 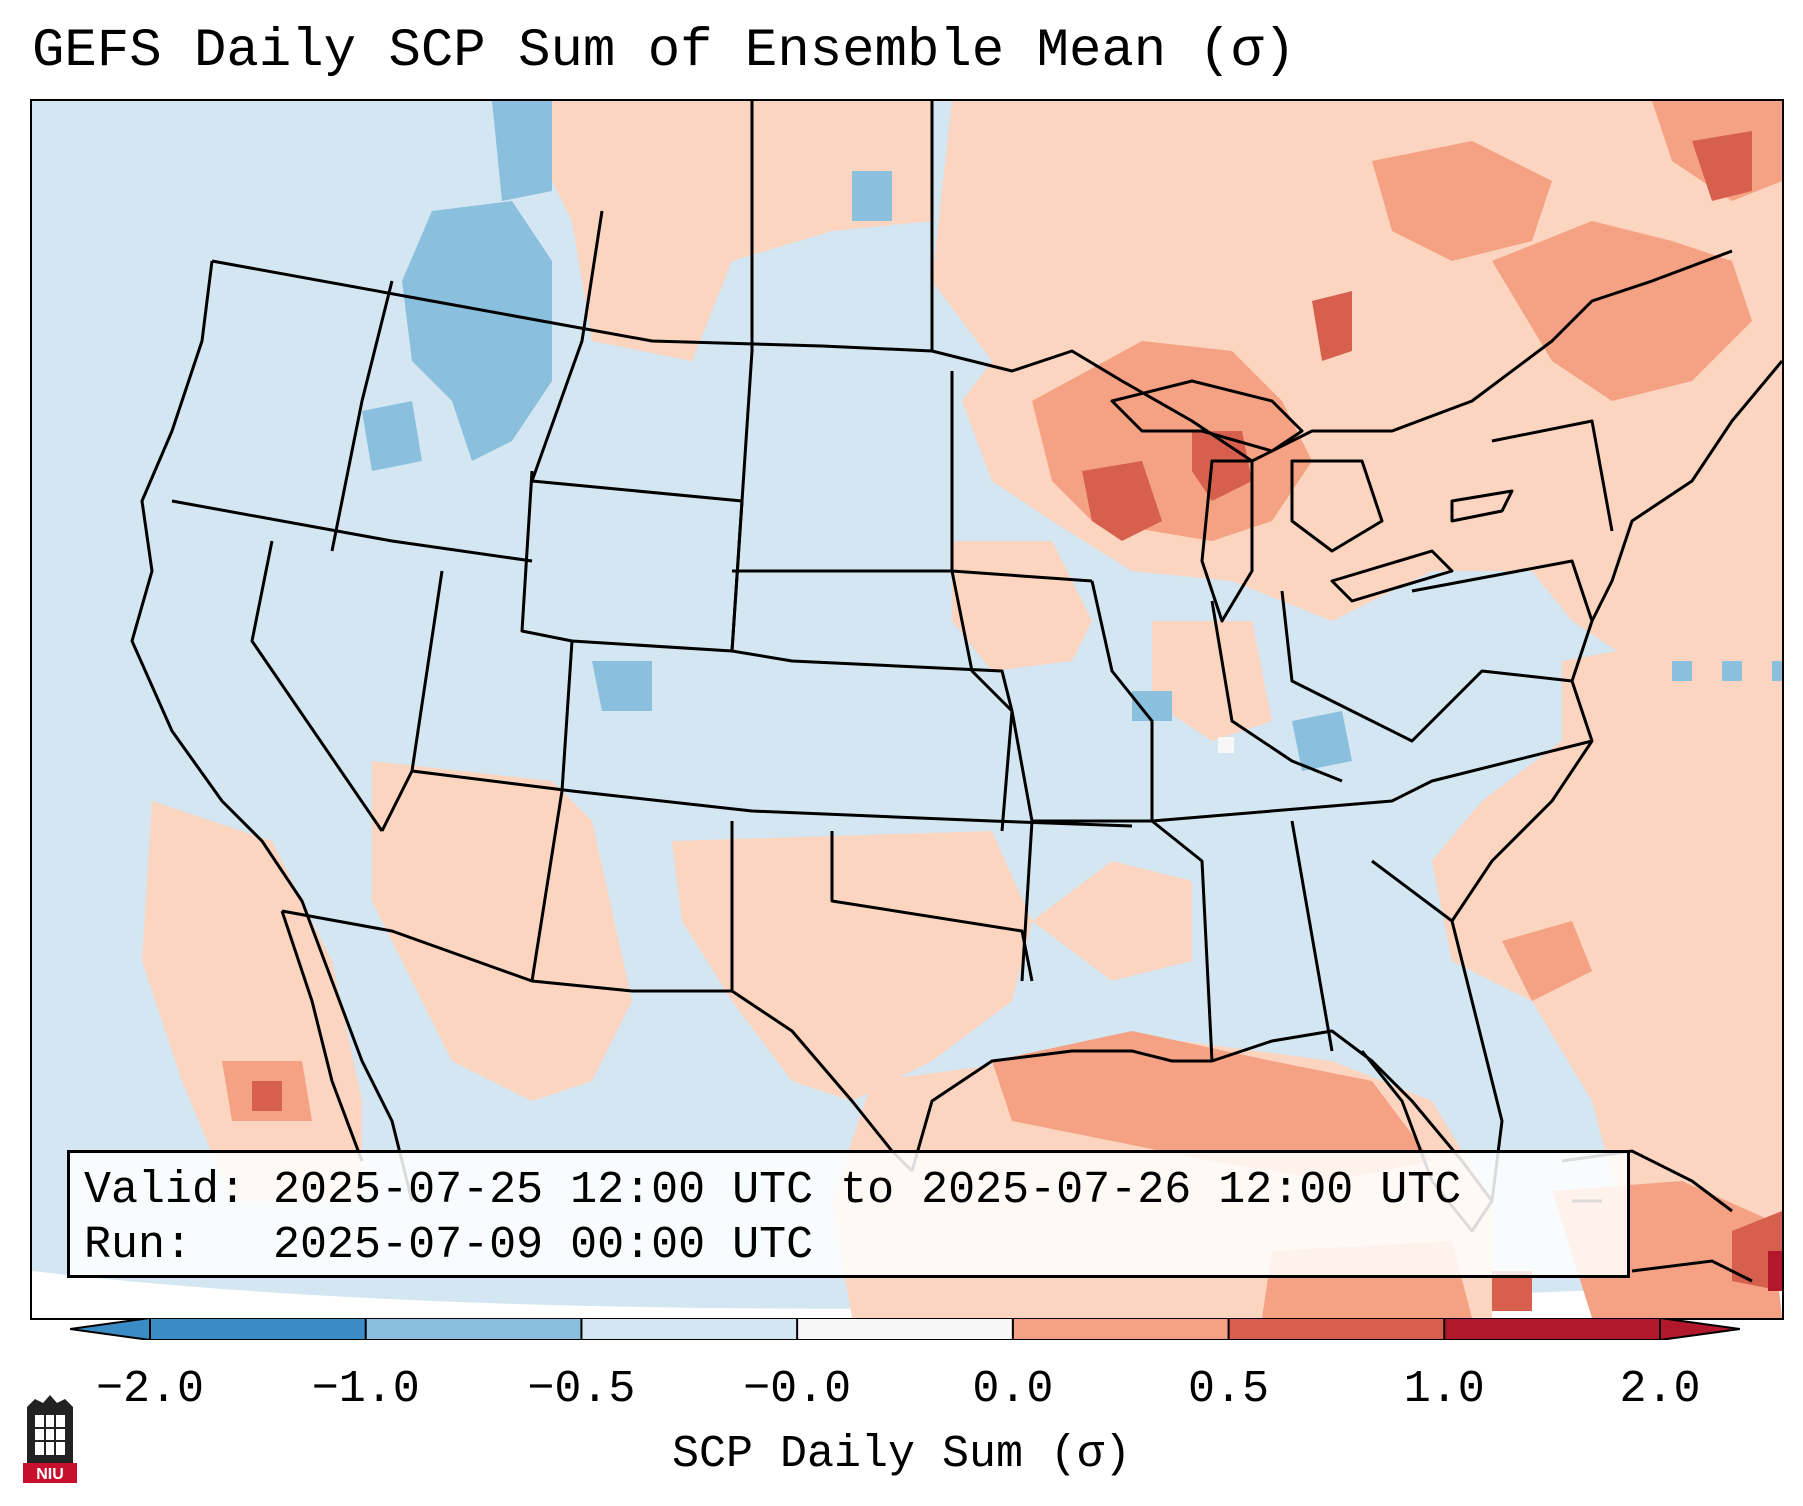 I want to click on border-tn-nc, so click(x=1372, y=781).